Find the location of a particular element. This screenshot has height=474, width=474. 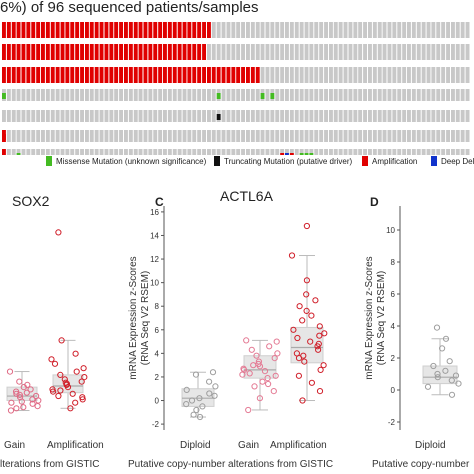

legend-swatch-truncating is located at coordinates (217, 161).